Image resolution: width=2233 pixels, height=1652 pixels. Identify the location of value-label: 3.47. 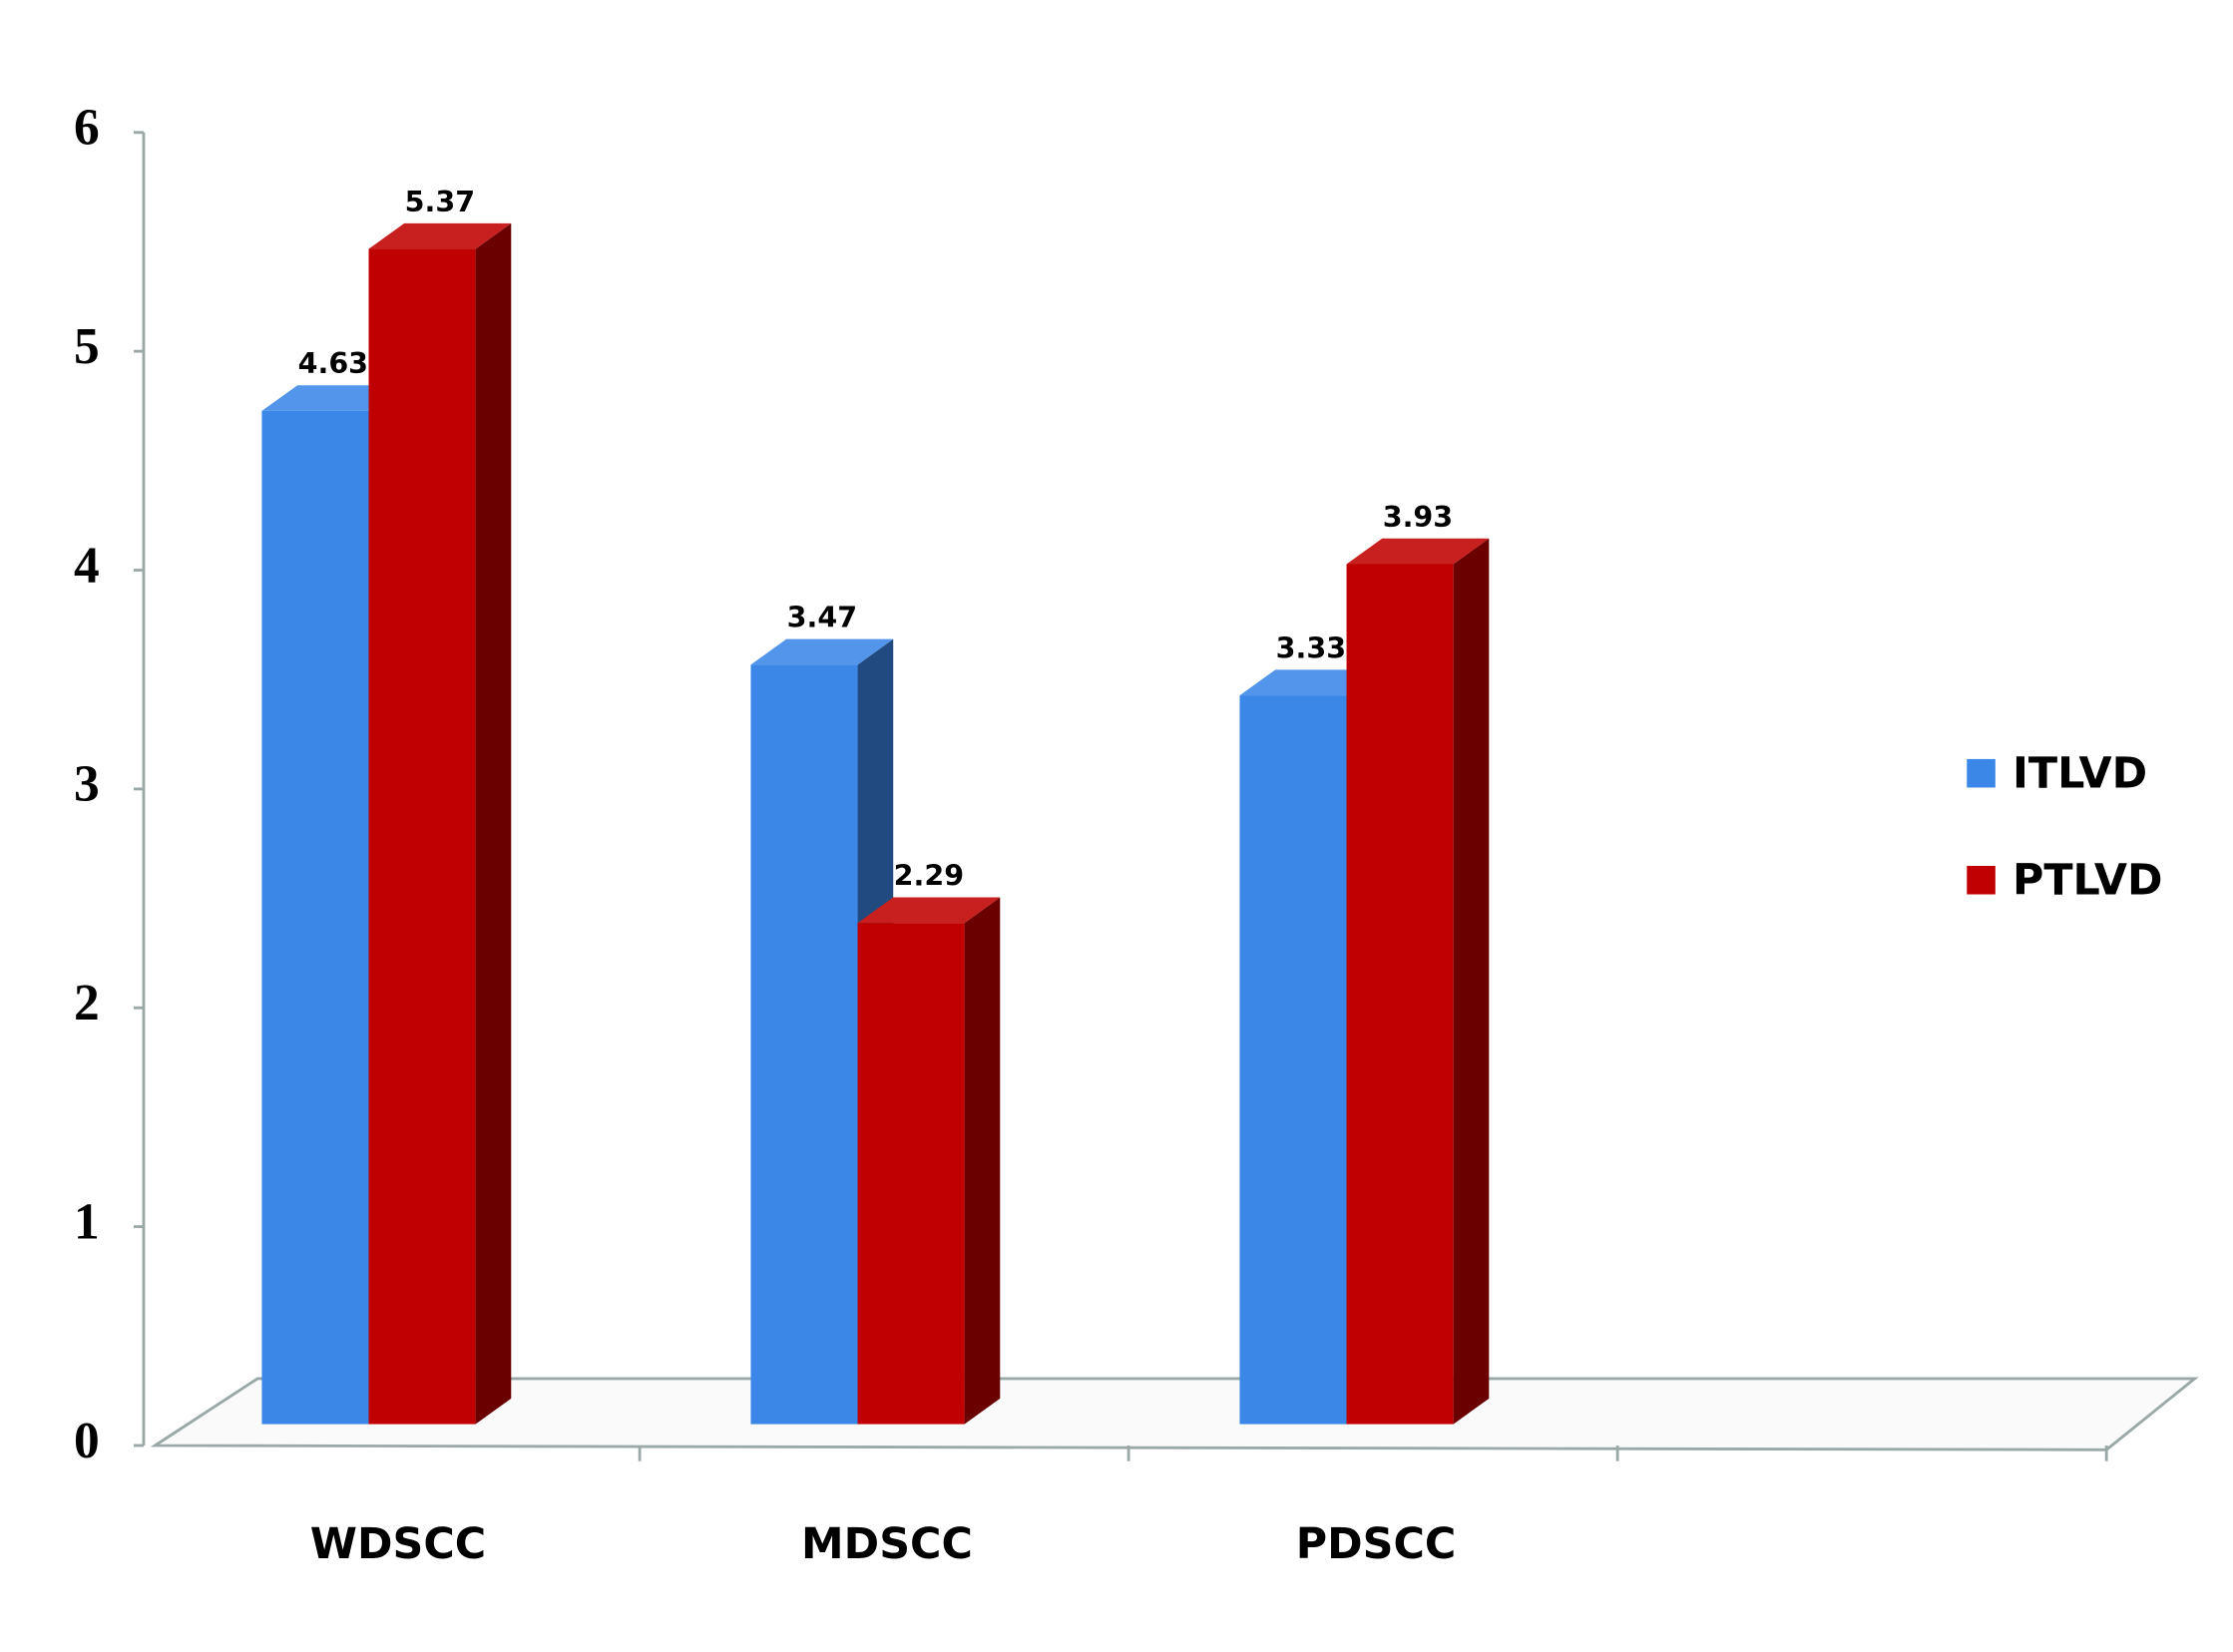
(822, 617).